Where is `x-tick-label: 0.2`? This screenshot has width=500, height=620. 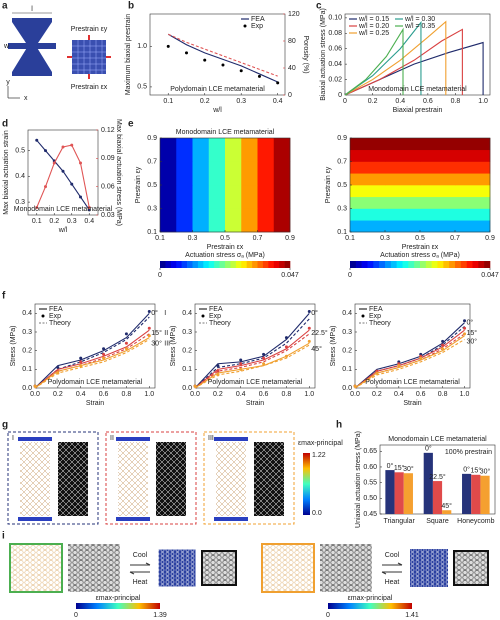 x-tick-label: 0.2 is located at coordinates (58, 394).